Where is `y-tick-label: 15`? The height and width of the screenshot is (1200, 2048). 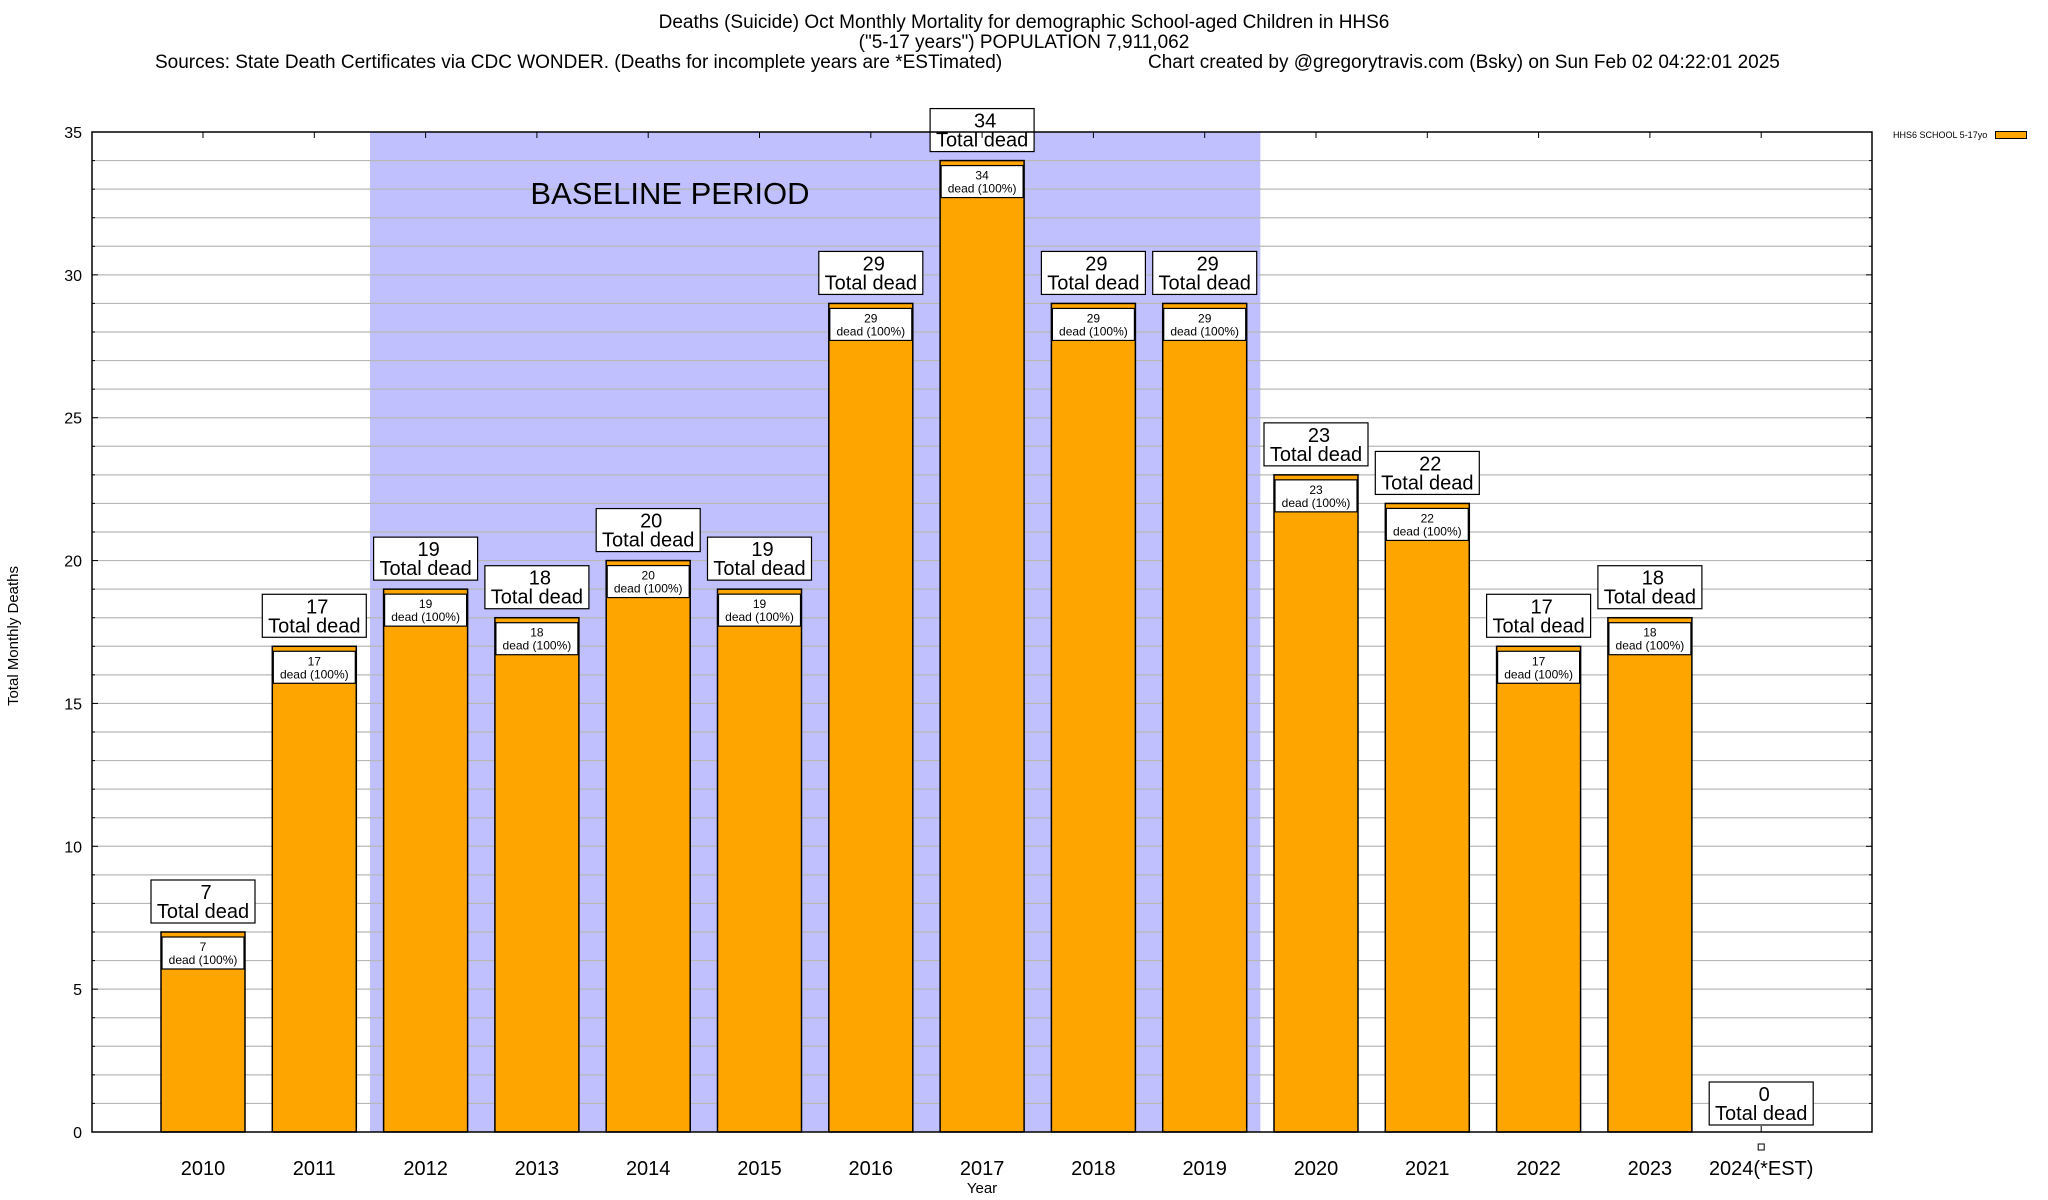 y-tick-label: 15 is located at coordinates (73, 704).